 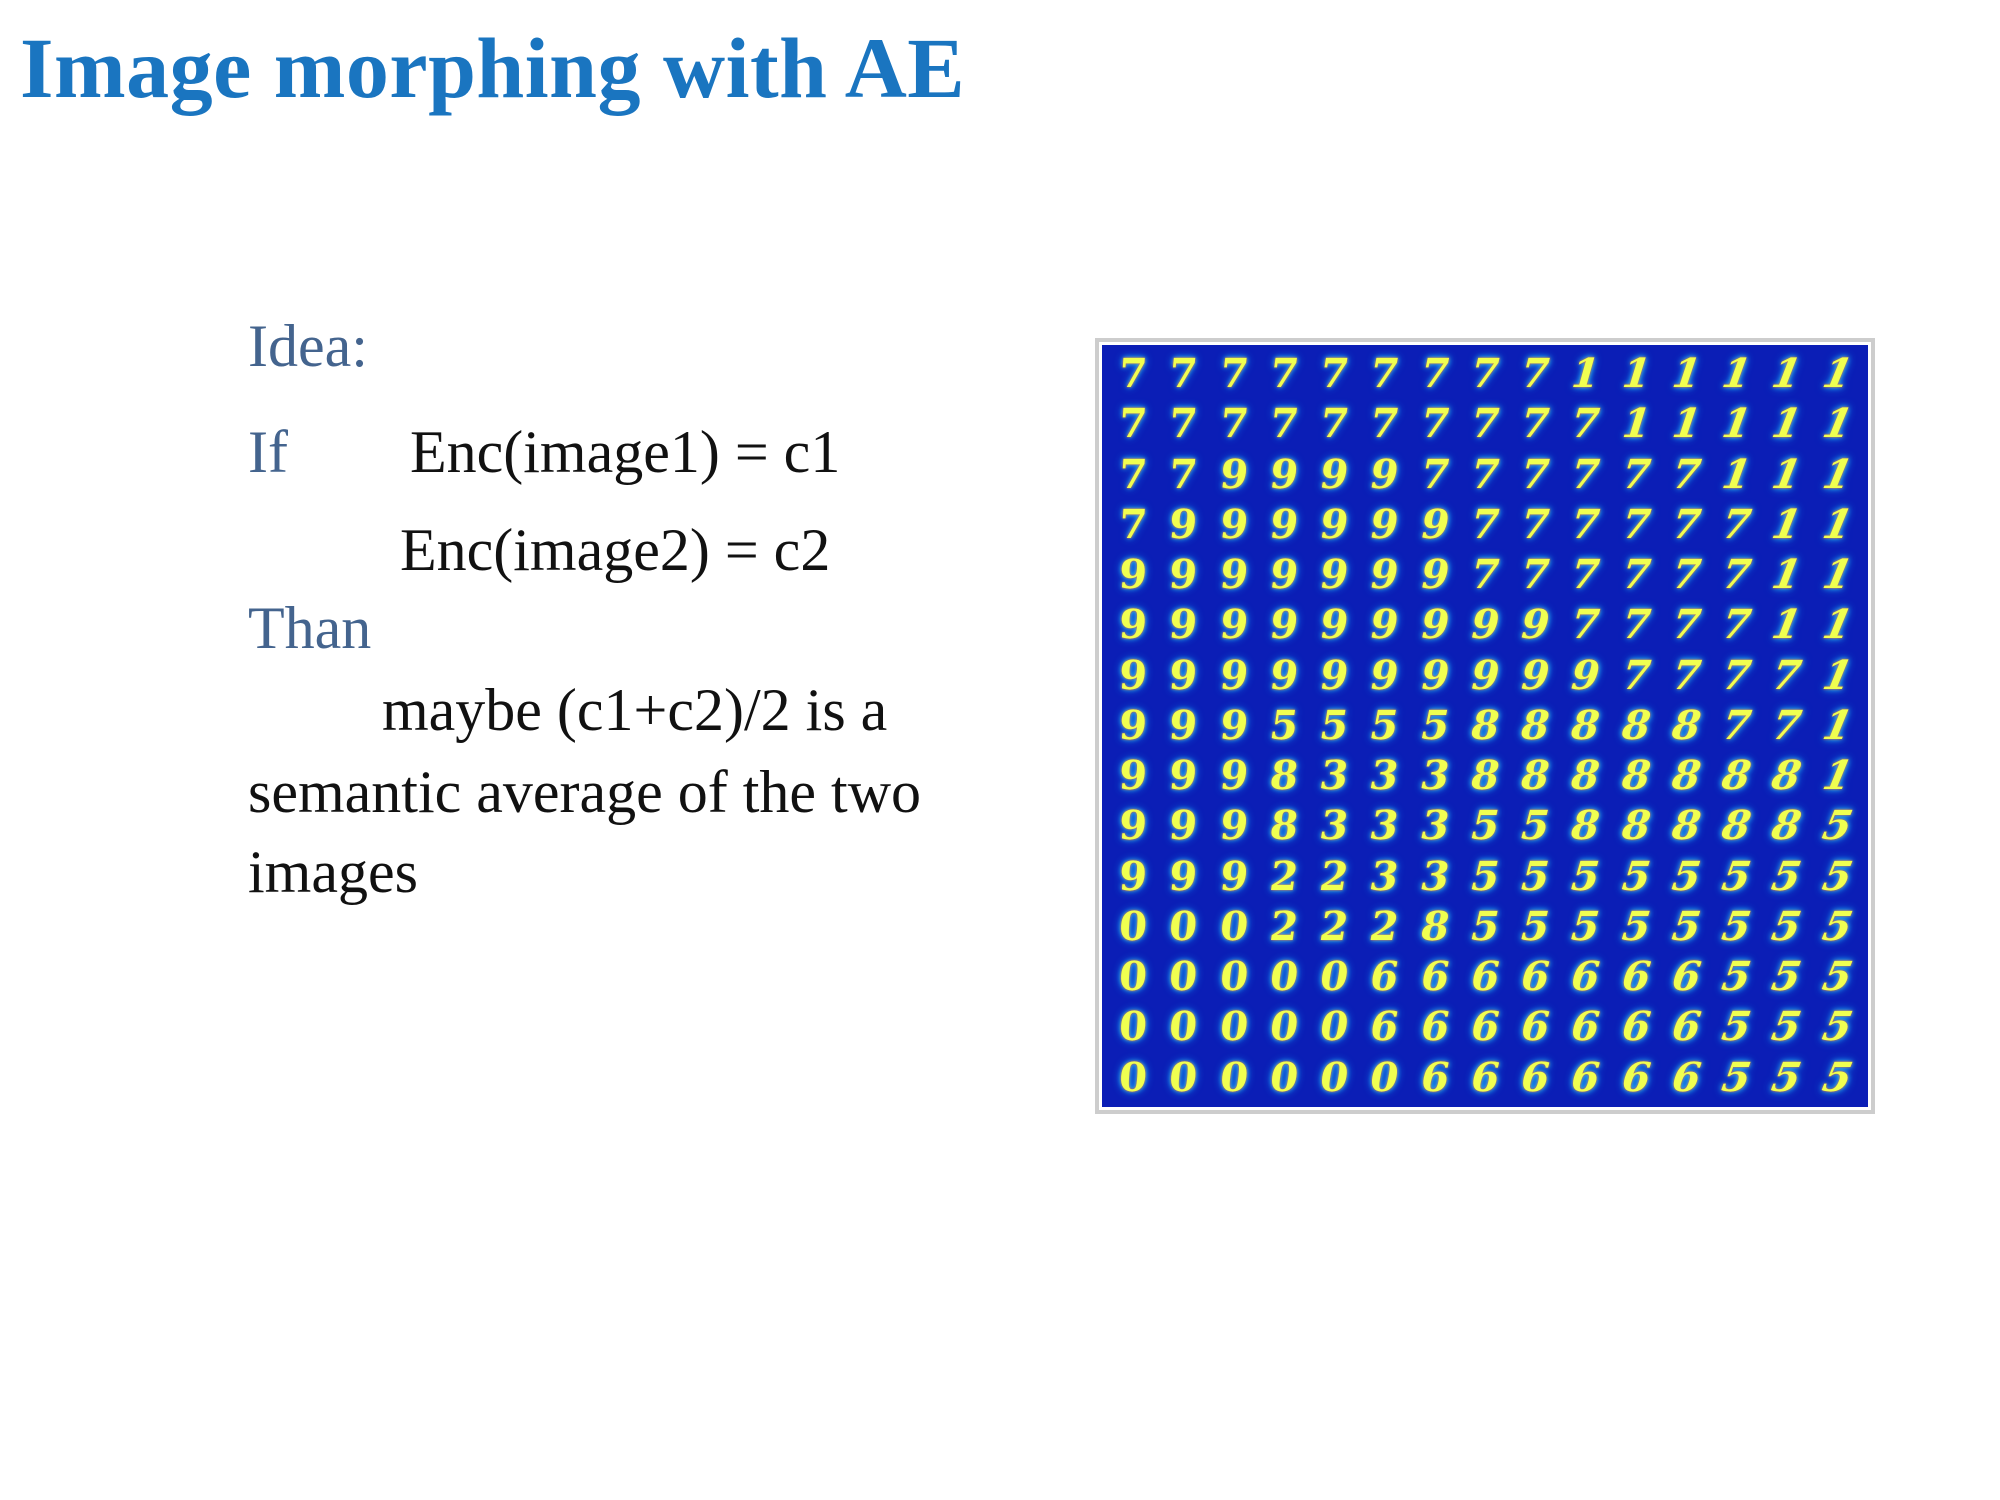 What do you see at coordinates (635, 710) in the screenshot?
I see `maybe-line: maybe (c1+c2)/2 is a` at bounding box center [635, 710].